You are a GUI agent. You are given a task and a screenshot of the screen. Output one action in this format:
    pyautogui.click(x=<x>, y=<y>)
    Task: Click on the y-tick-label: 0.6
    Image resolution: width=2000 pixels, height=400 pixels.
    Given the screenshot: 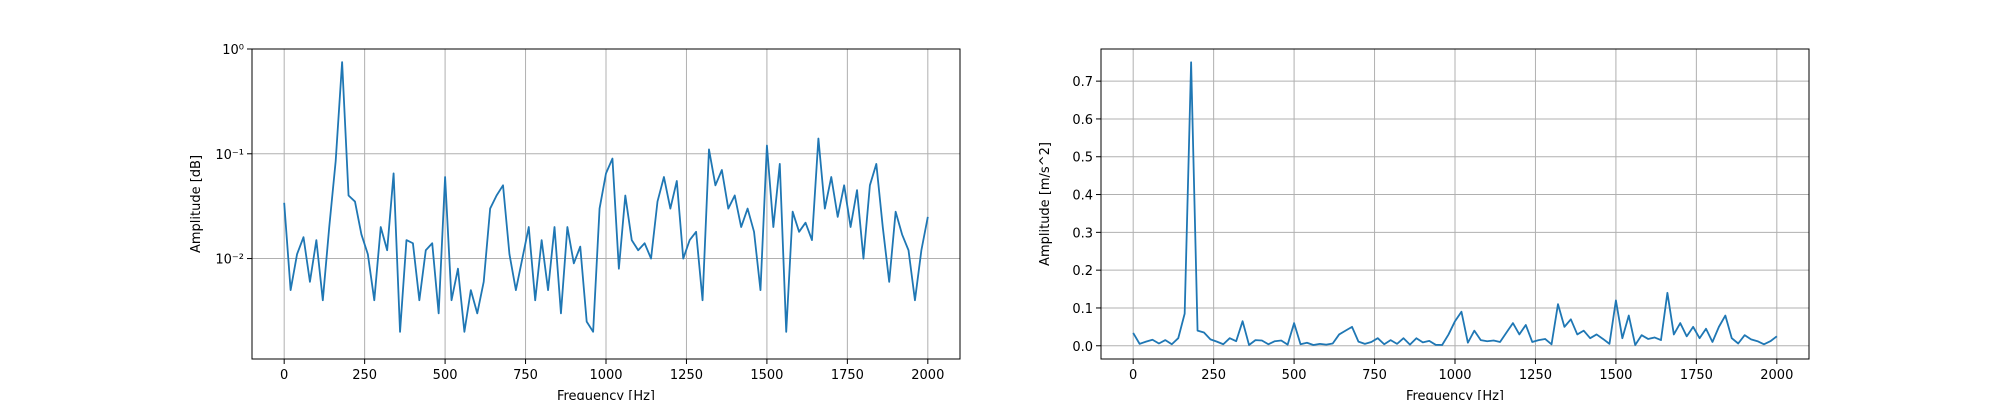 What is the action you would take?
    pyautogui.click(x=1082, y=120)
    